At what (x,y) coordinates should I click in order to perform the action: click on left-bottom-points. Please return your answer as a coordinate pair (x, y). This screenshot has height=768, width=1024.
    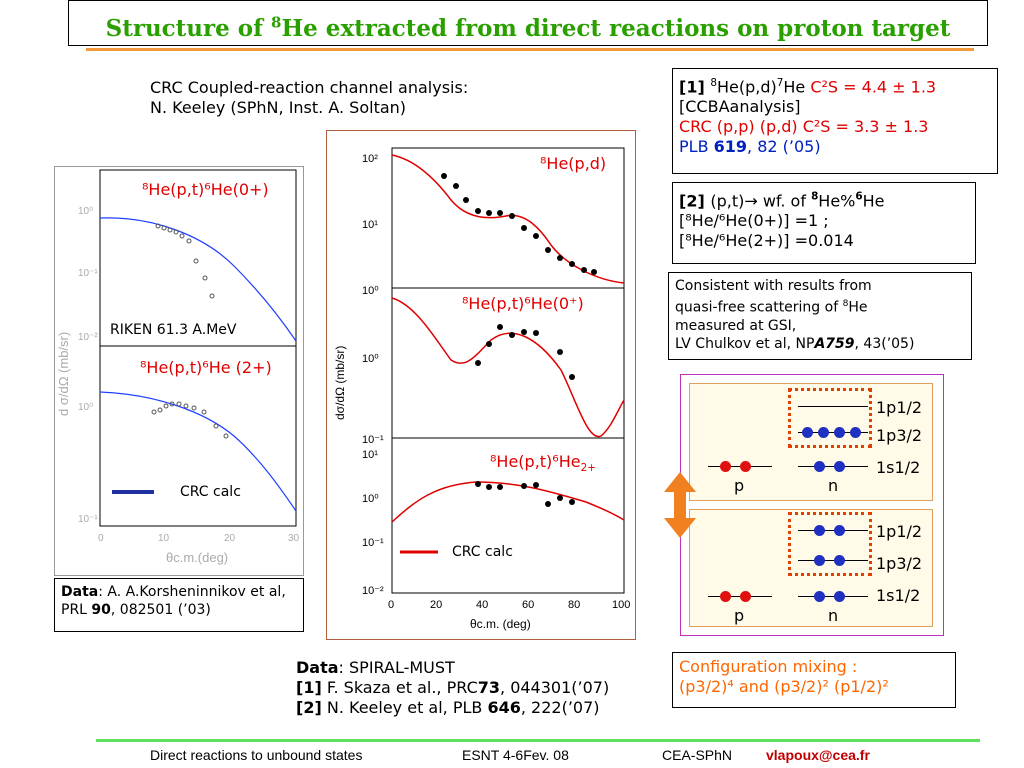
    Looking at the image, I should click on (190, 420).